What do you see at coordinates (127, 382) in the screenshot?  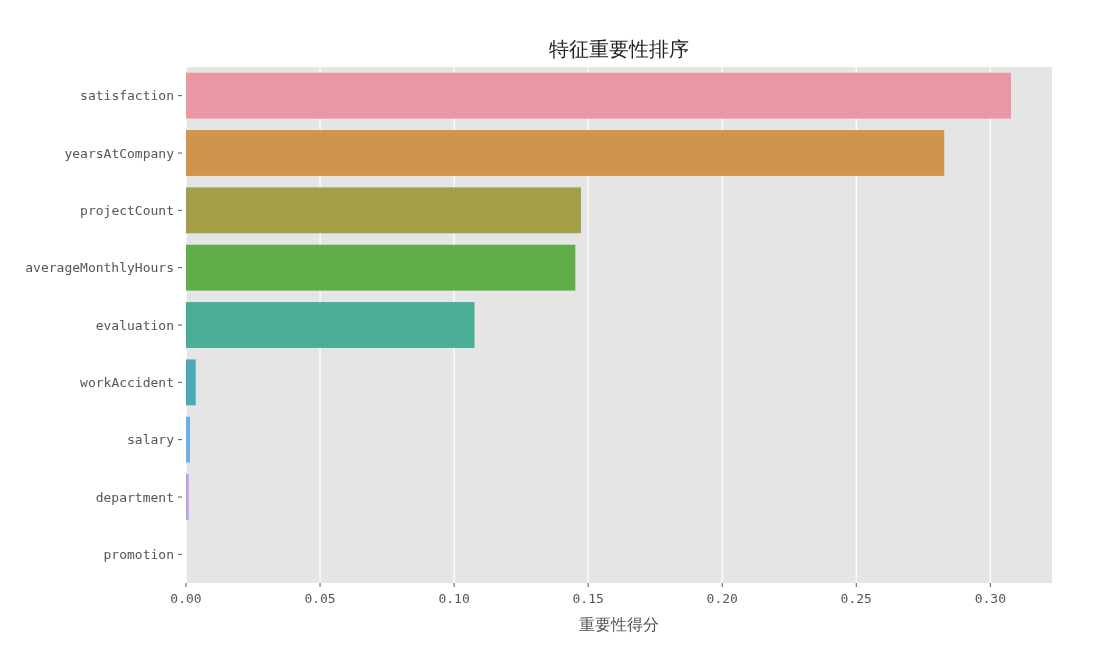 I see `y-tick-label: workAccident` at bounding box center [127, 382].